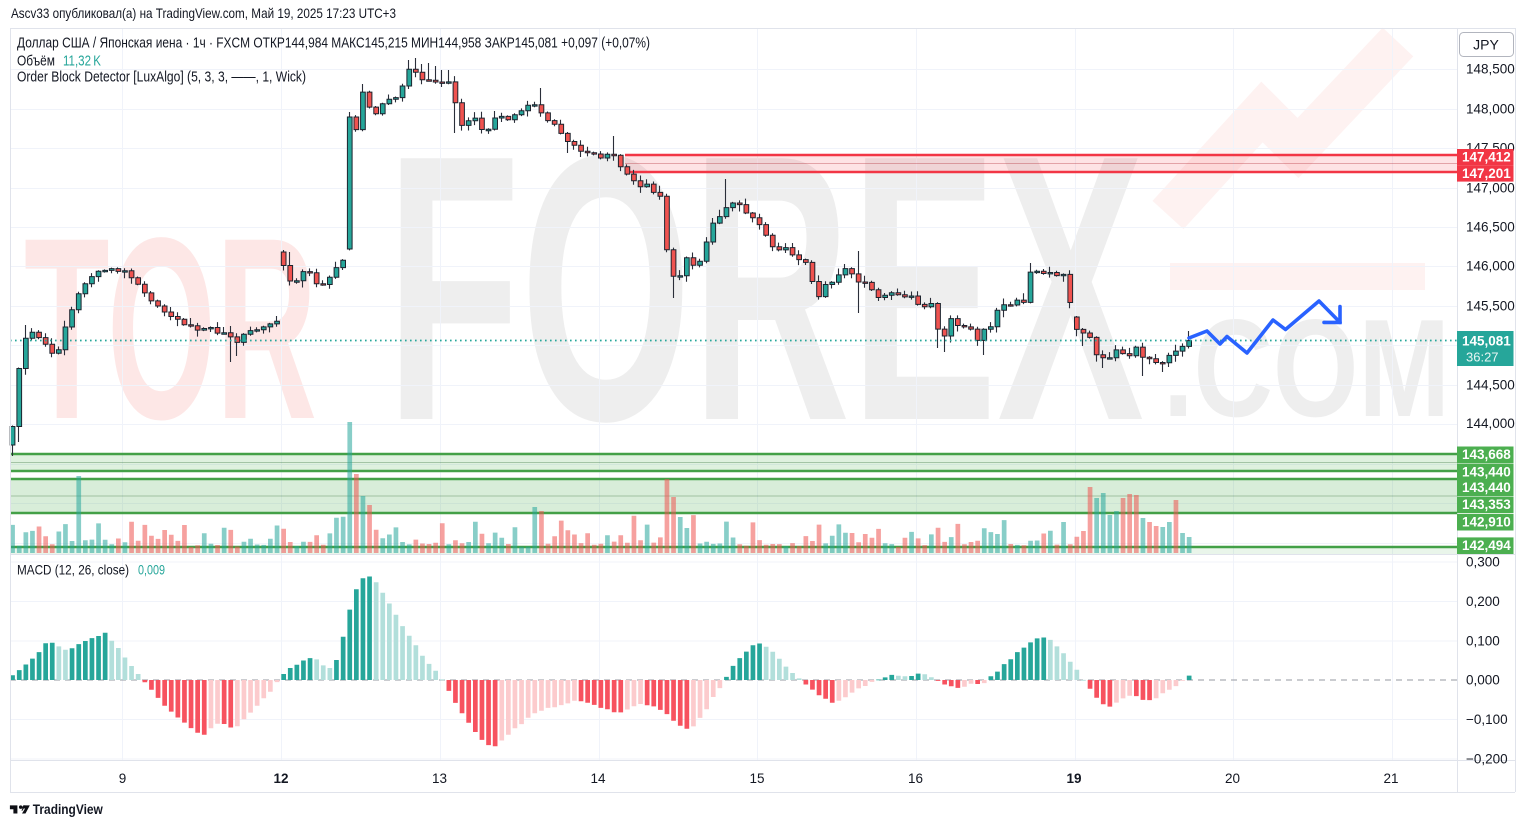  What do you see at coordinates (598, 778) in the screenshot?
I see `svg-text: 14` at bounding box center [598, 778].